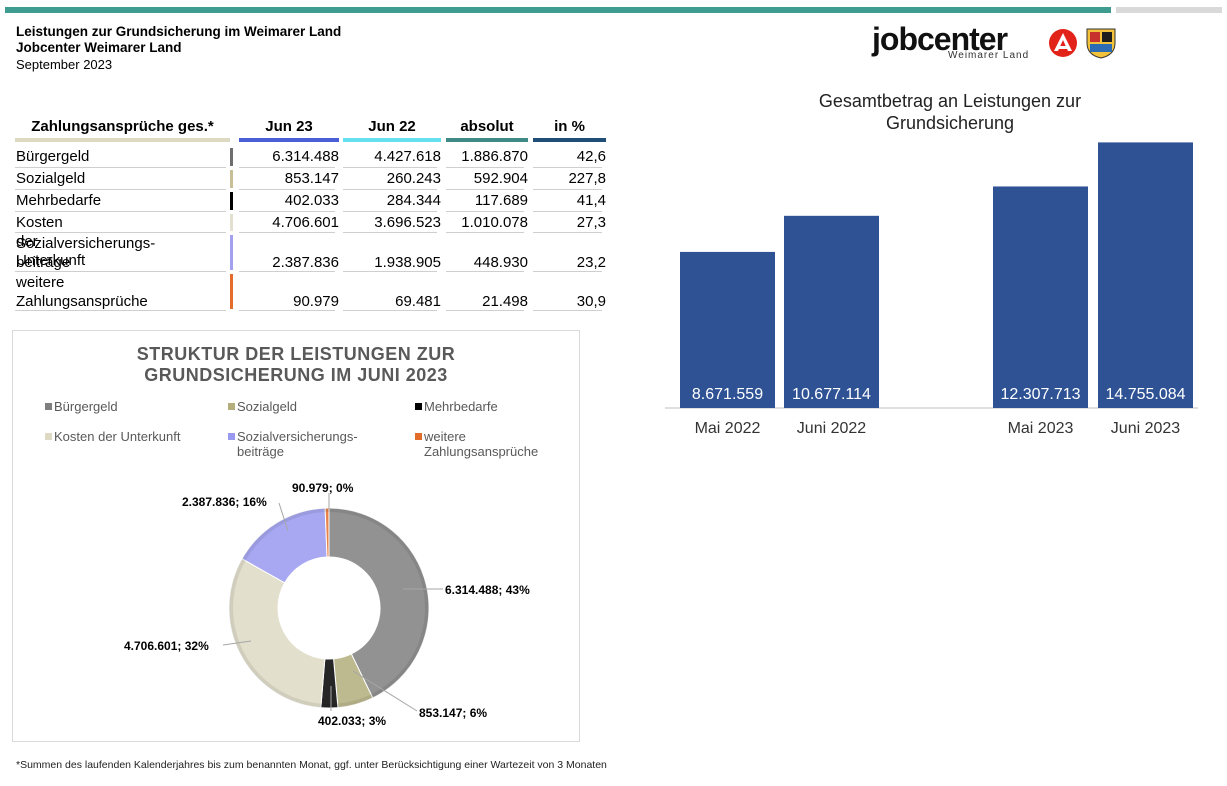 The image size is (1227, 786). I want to click on table-header-2: Jun 22, so click(392, 126).